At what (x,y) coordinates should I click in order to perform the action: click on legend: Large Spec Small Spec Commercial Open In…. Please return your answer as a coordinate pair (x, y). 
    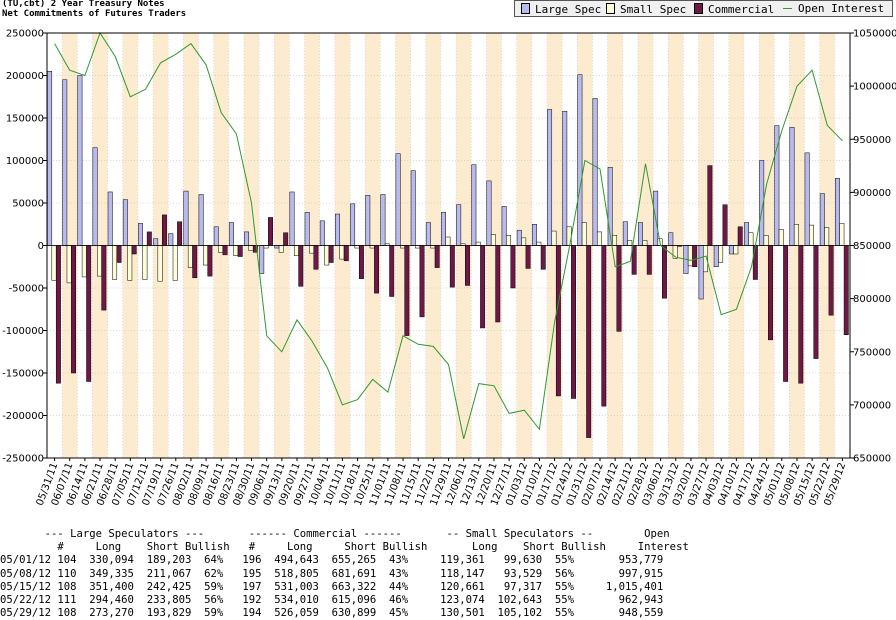
    Looking at the image, I should click on (703, 8).